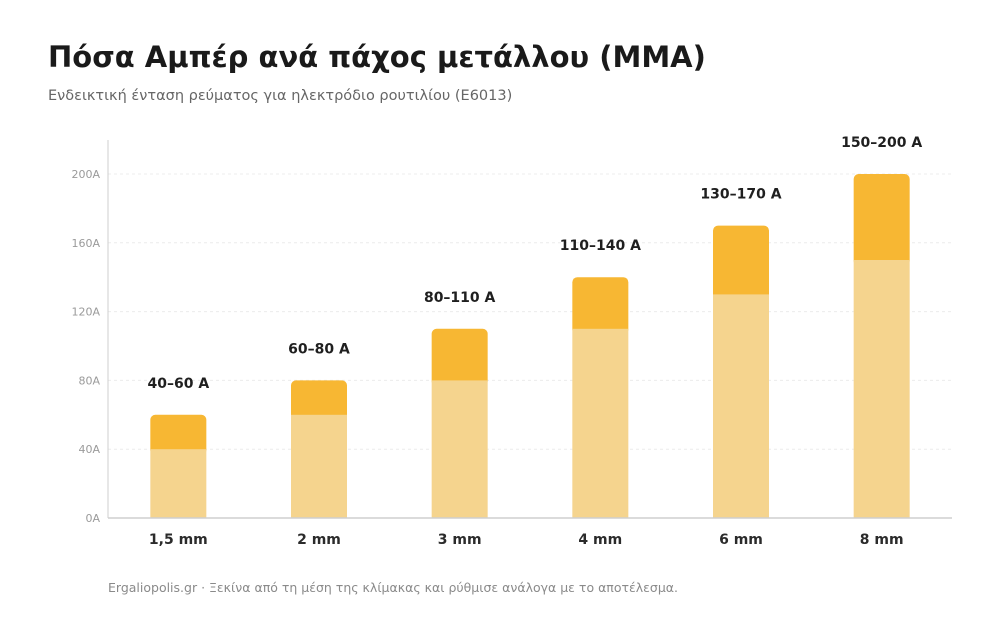 The height and width of the screenshot is (630, 1000). I want to click on y-tick-label: 120A, so click(85, 312).